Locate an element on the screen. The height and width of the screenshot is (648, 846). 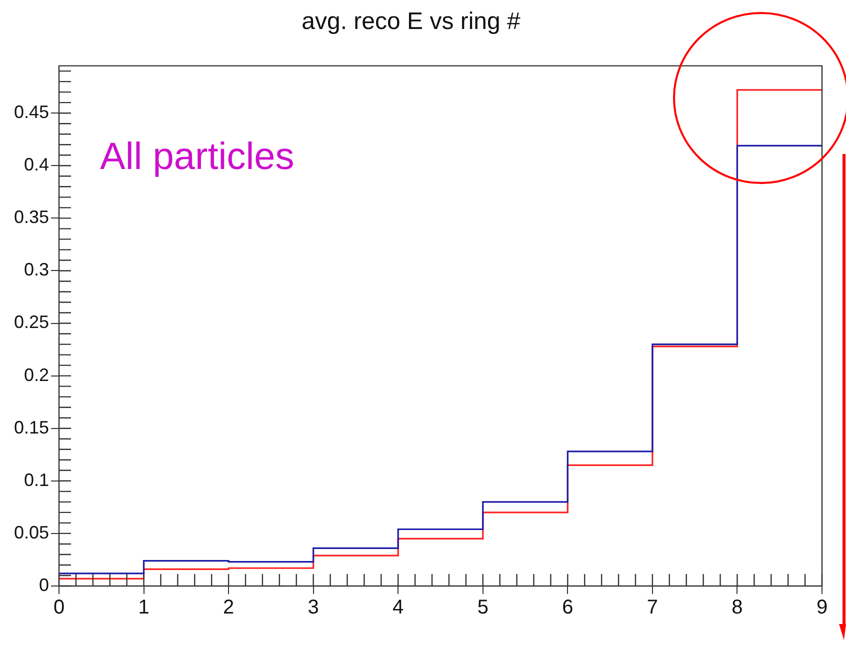
y-tick-label: 0.35 is located at coordinates (31, 217).